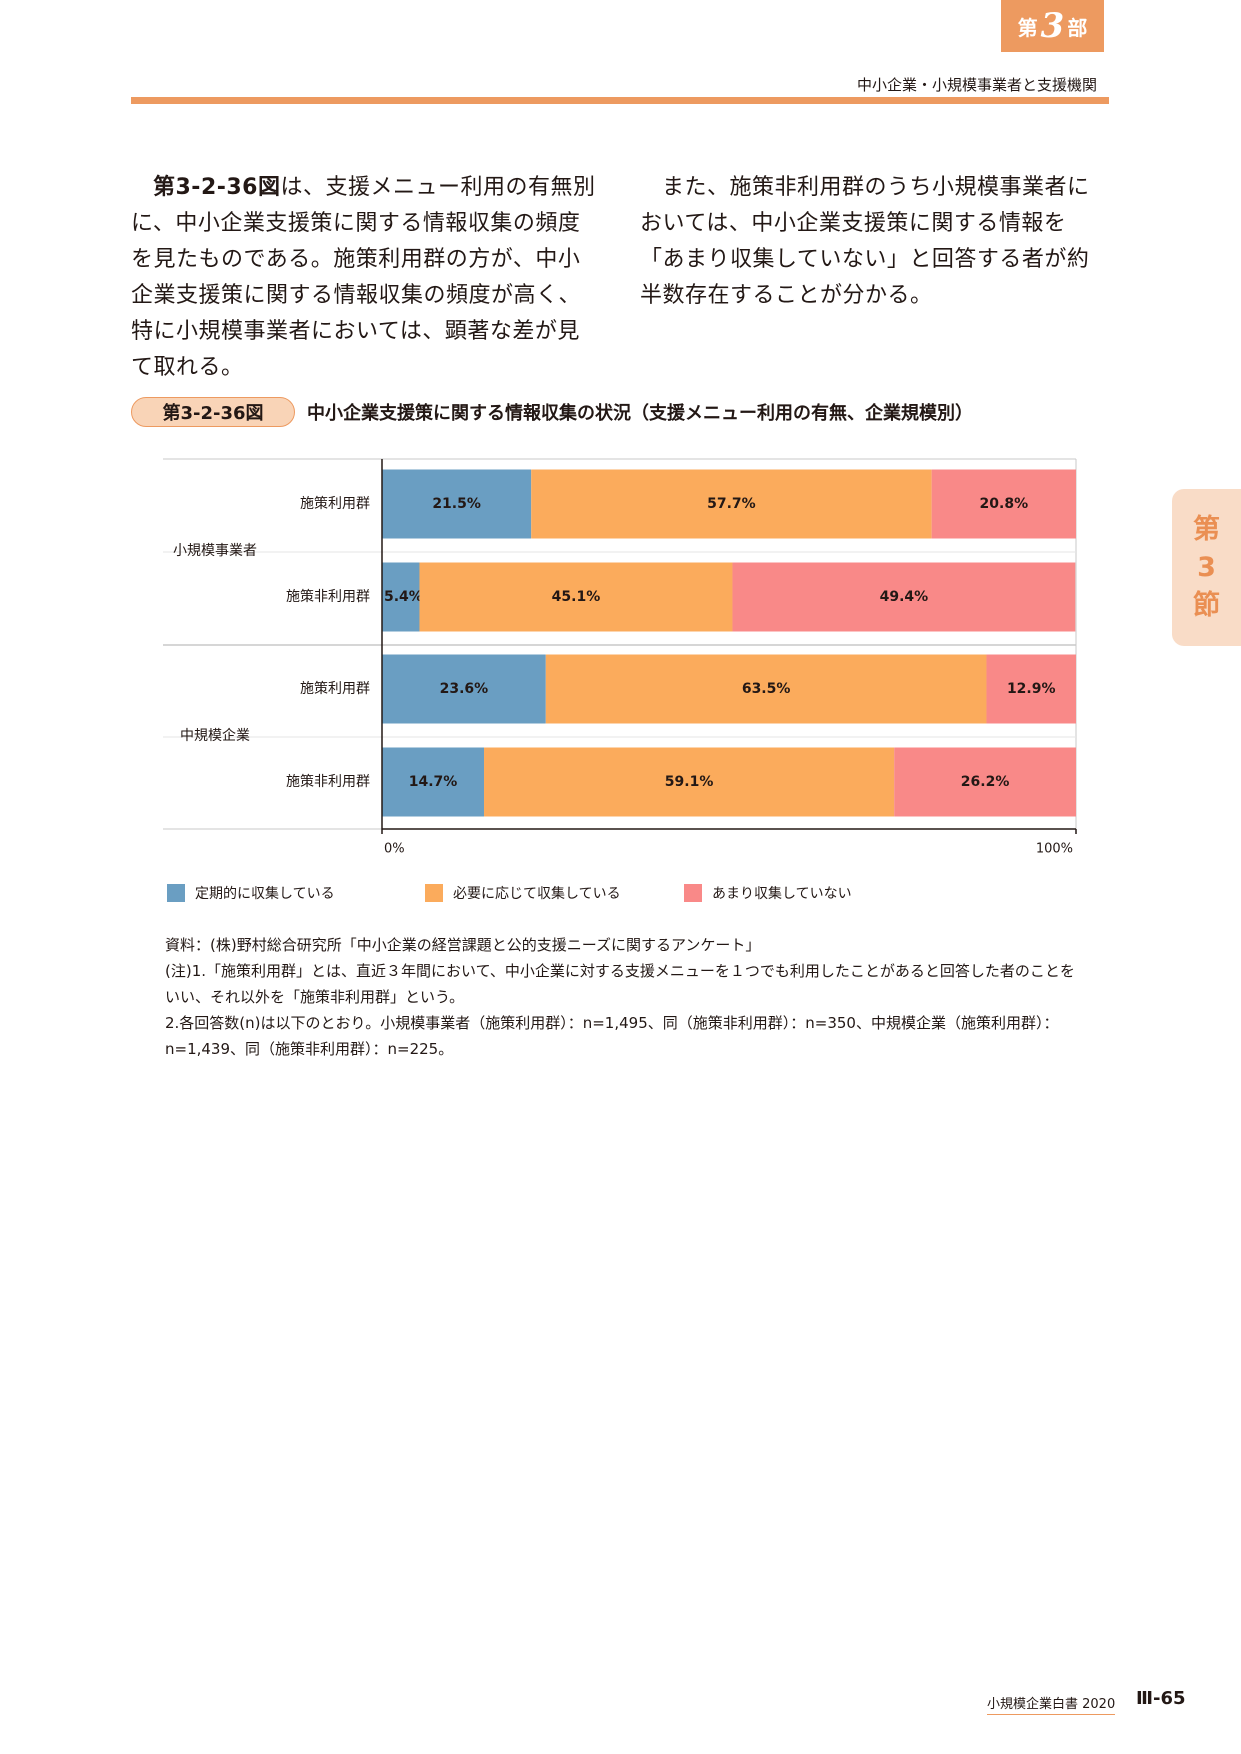  Describe the element at coordinates (537, 894) in the screenshot. I see `legend-label-1: 必要に応じて収集している` at that location.